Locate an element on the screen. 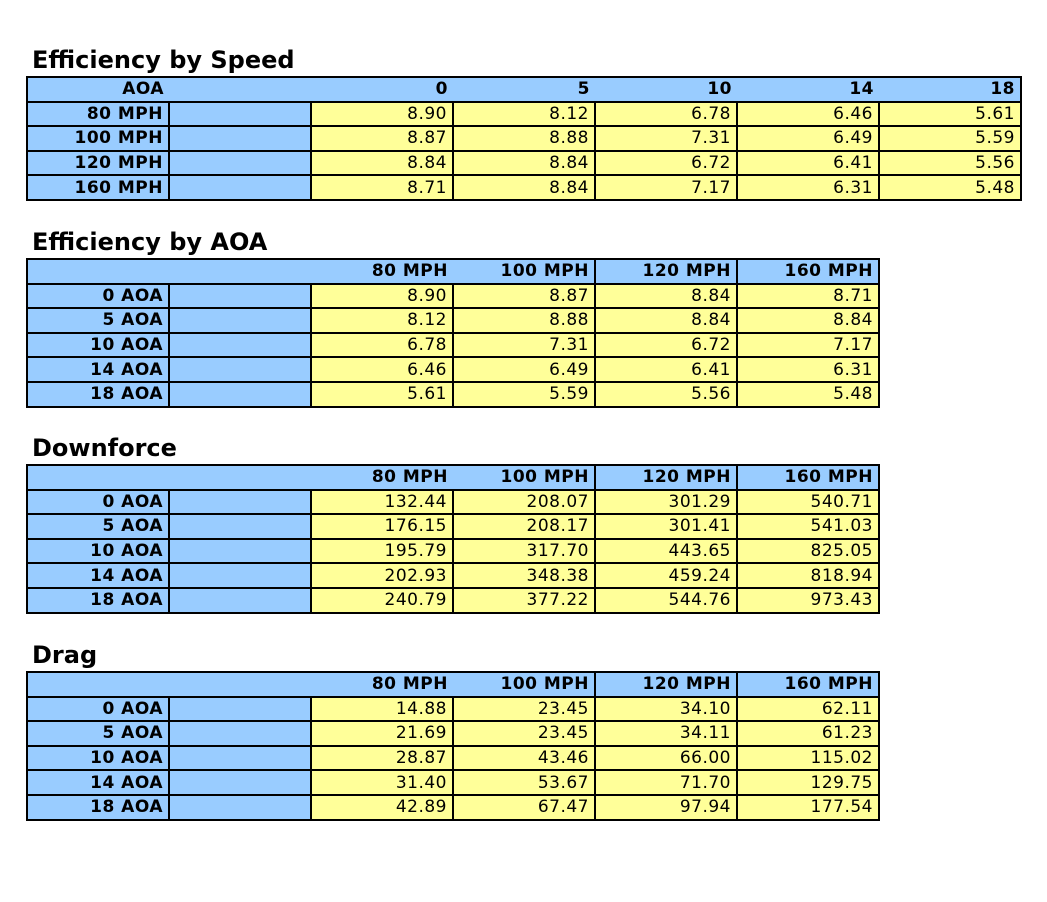  value-cell: 301.29 is located at coordinates (666, 502).